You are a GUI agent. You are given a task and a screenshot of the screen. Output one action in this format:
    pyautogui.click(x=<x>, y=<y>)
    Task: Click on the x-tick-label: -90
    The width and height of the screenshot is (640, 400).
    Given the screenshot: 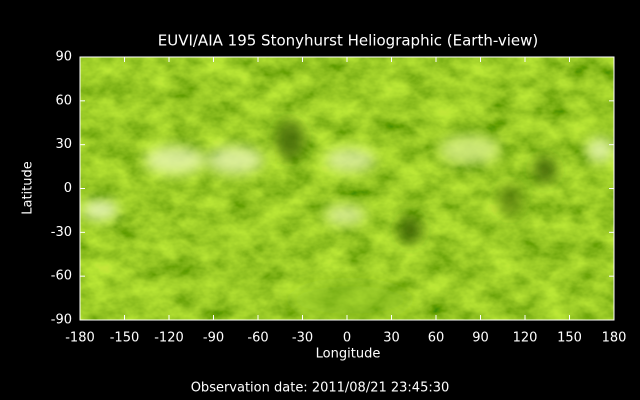 What is the action you would take?
    pyautogui.click(x=213, y=338)
    